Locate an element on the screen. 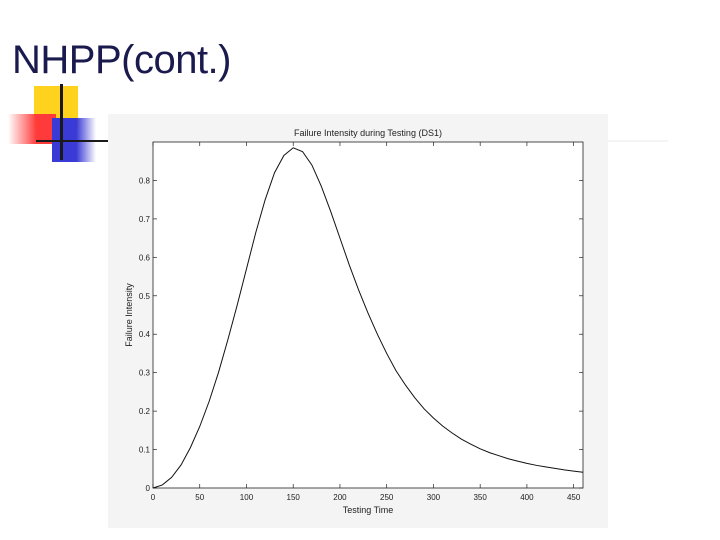 The width and height of the screenshot is (720, 540). x-tick-label: 200 is located at coordinates (340, 497).